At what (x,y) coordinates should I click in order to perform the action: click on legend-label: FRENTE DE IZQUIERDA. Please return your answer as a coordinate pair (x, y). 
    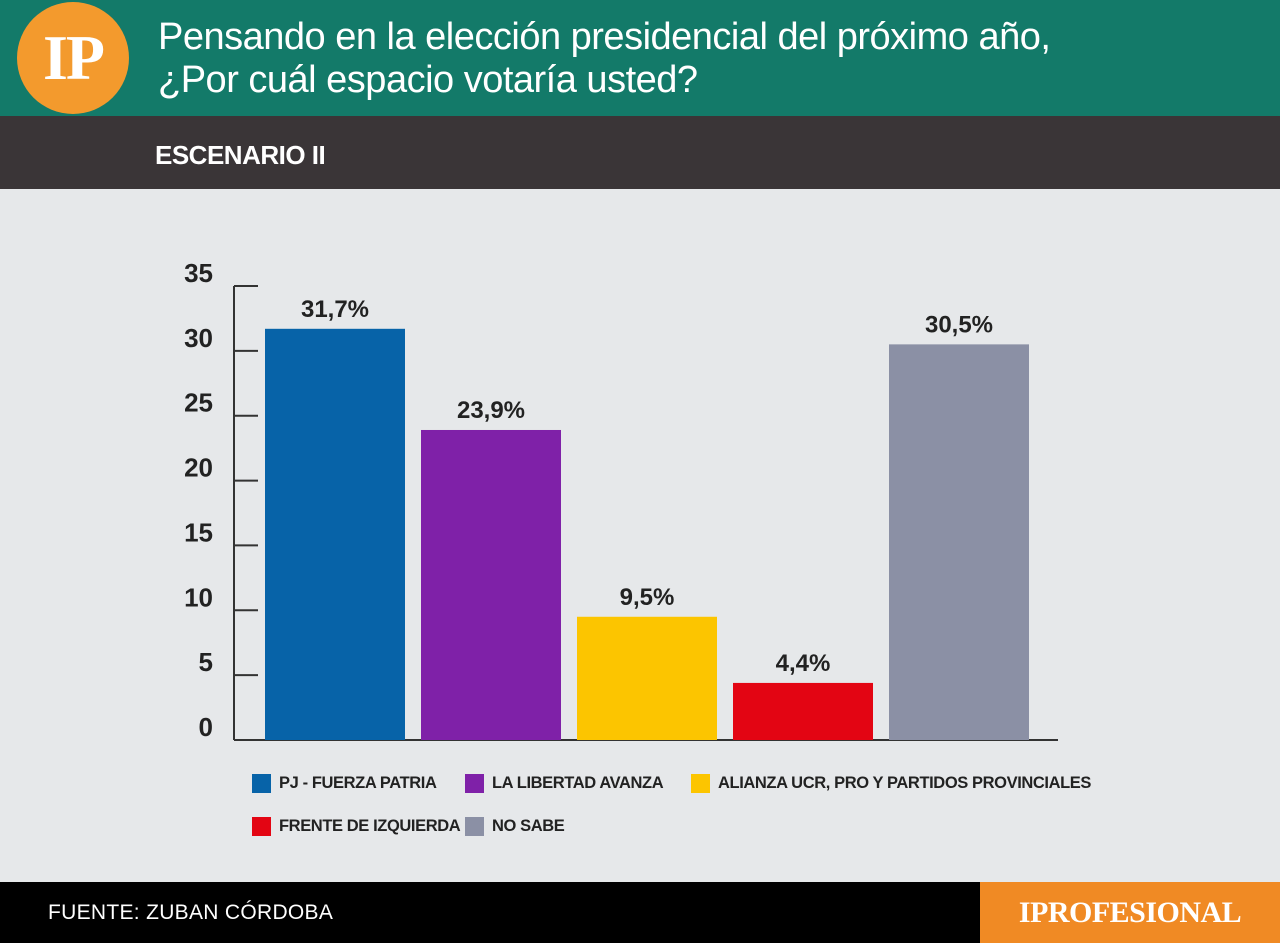
    Looking at the image, I should click on (370, 825).